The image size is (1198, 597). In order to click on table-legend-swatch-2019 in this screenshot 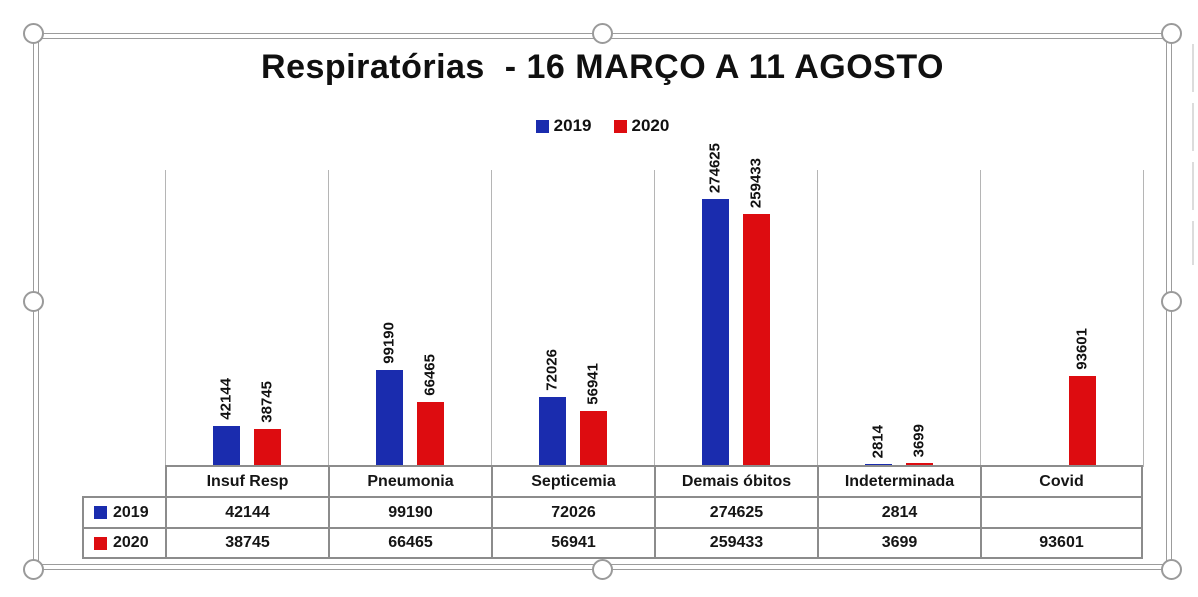, I will do `click(100, 512)`.